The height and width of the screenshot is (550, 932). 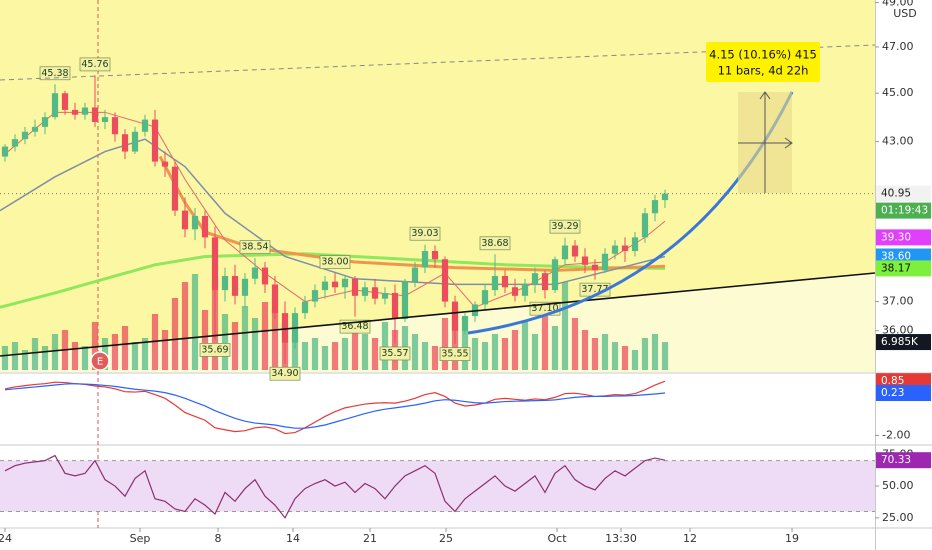 I want to click on earnings-marker, so click(x=100, y=361).